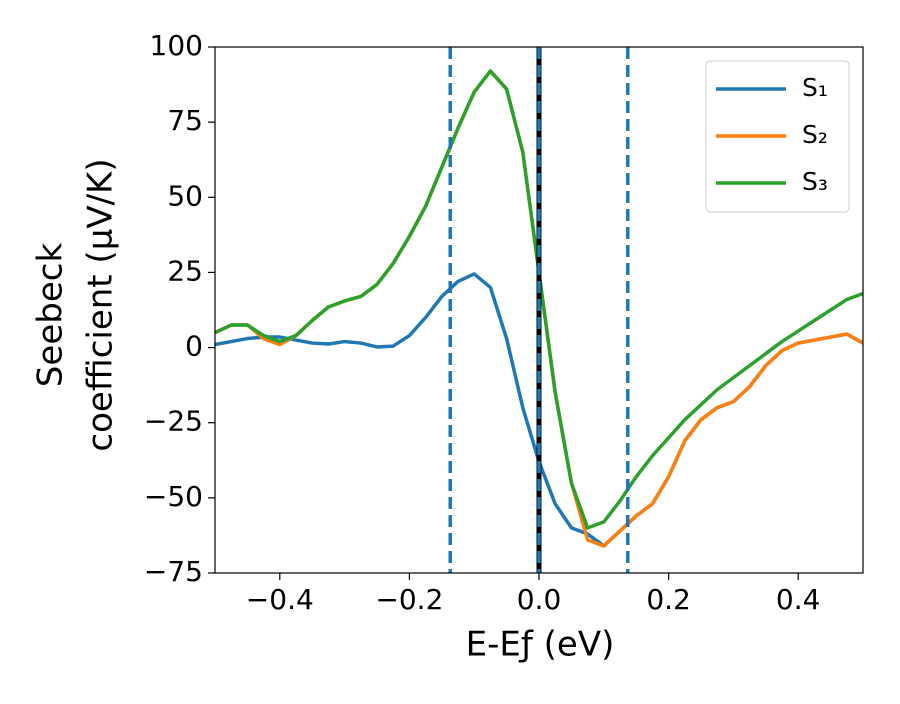  What do you see at coordinates (51, 315) in the screenshot?
I see `y-axis-label: Seebeck` at bounding box center [51, 315].